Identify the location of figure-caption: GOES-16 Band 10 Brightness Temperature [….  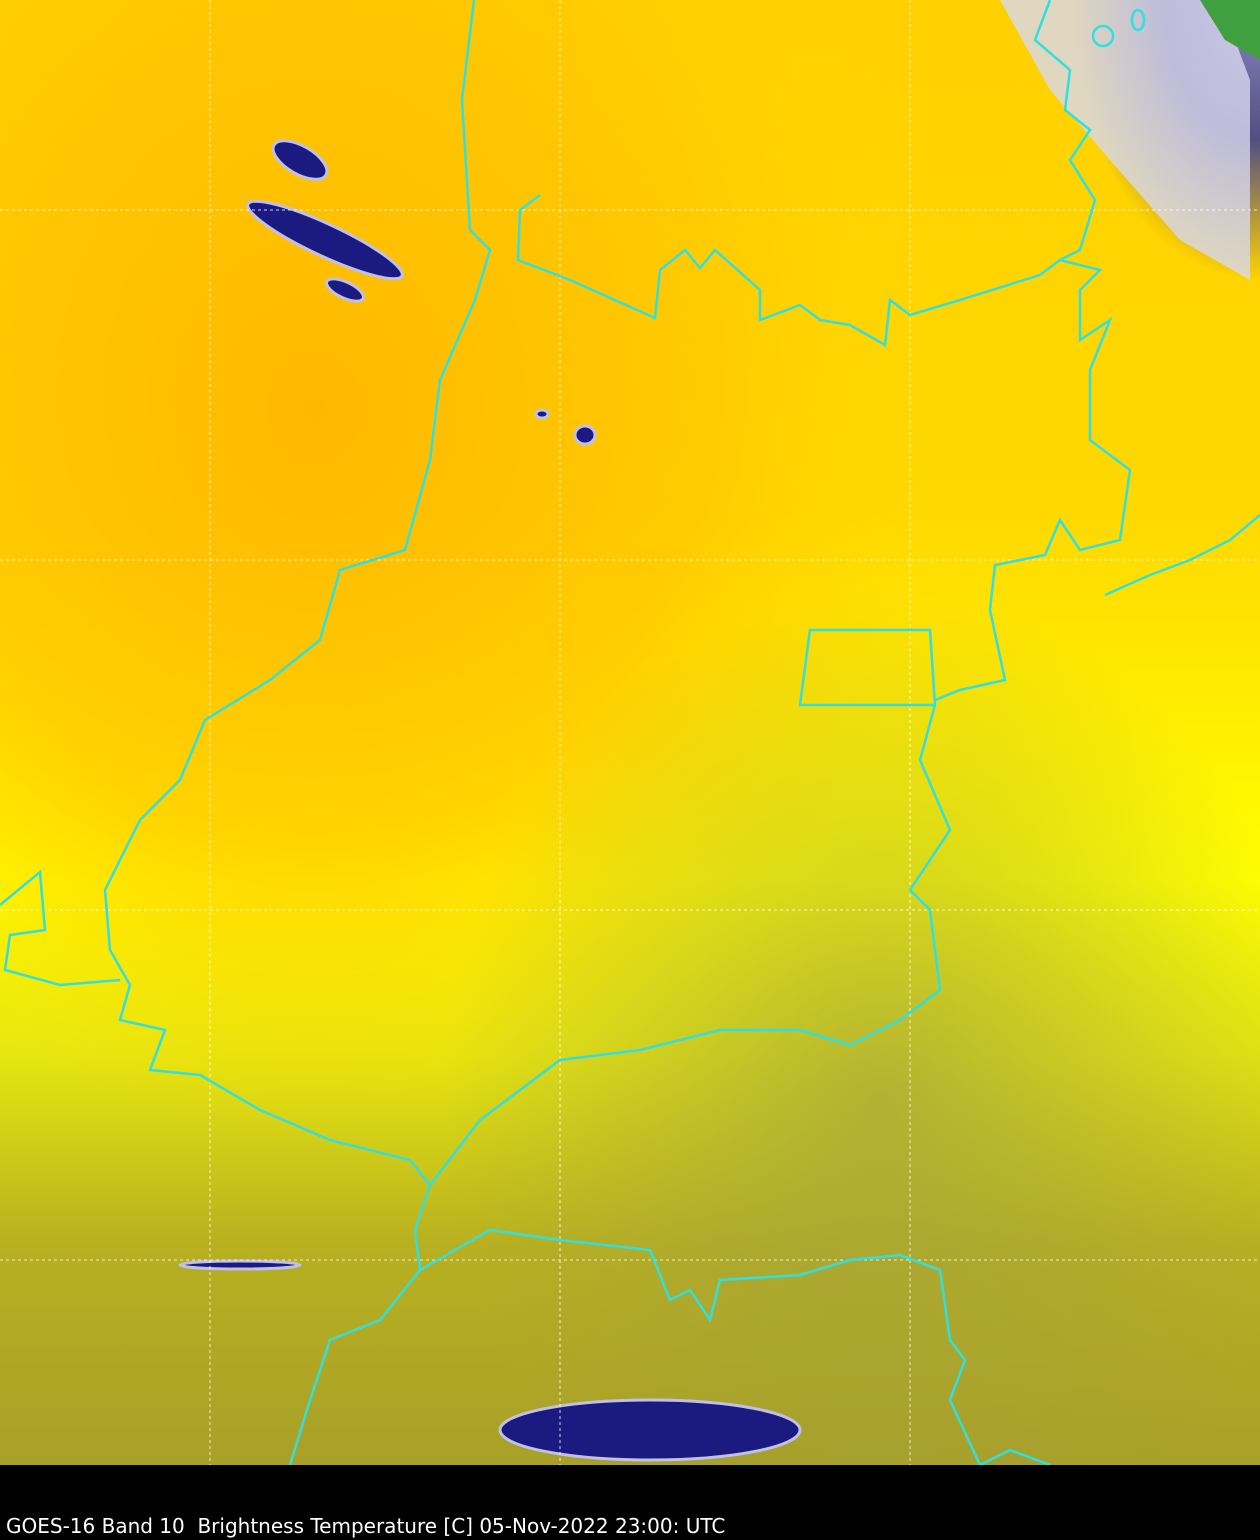
(366, 1526).